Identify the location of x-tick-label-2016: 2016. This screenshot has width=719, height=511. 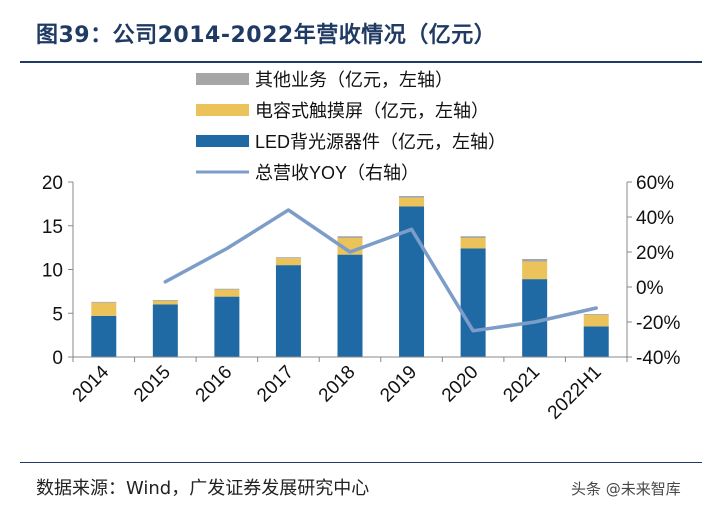
(214, 384).